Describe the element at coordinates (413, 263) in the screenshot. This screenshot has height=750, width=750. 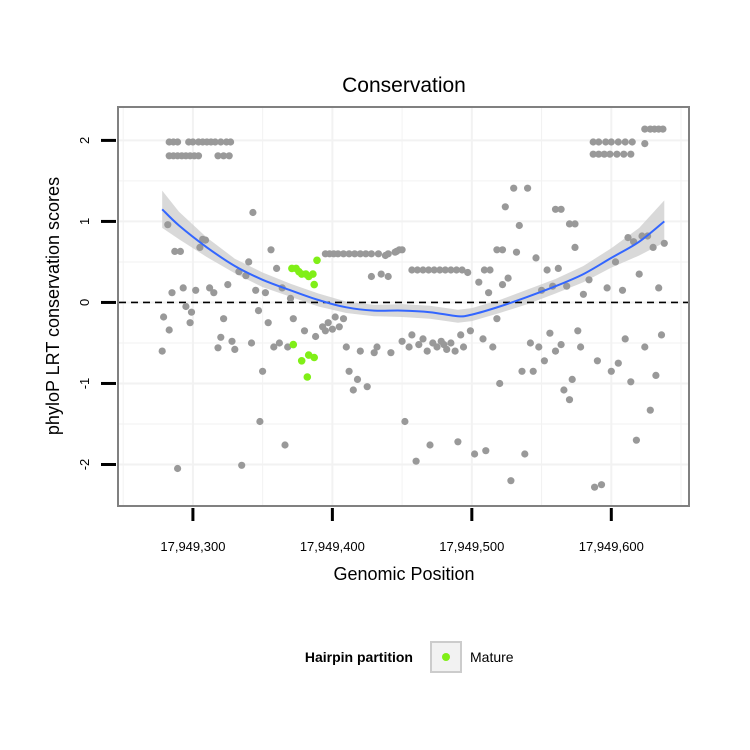
I see `smooth-trend-line` at that location.